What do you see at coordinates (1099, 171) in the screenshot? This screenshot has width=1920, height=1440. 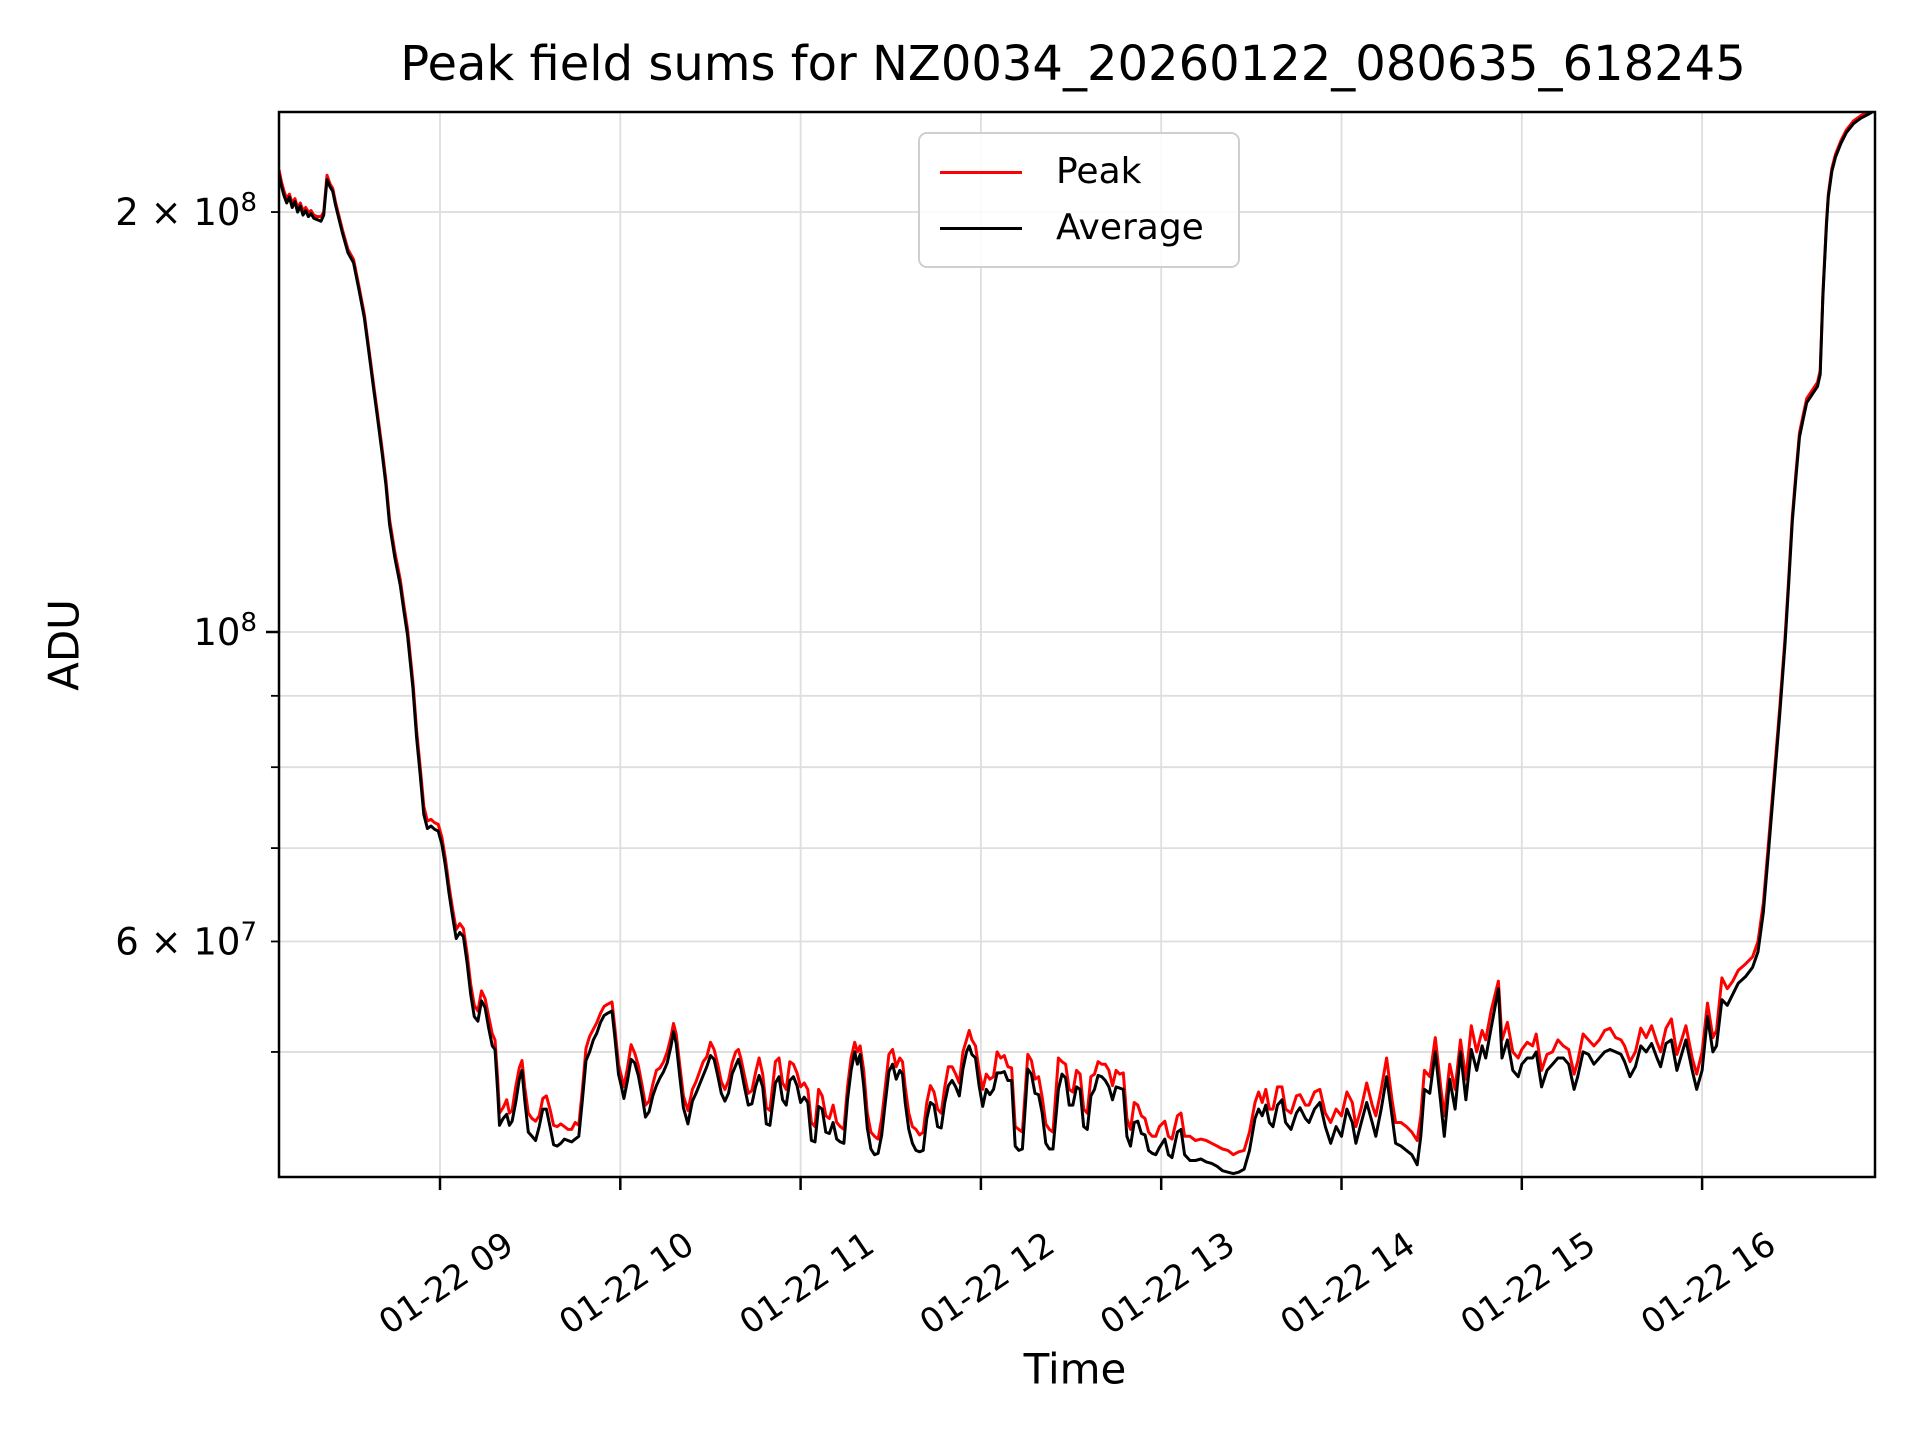 I see `legend-label-peak: Peak` at bounding box center [1099, 171].